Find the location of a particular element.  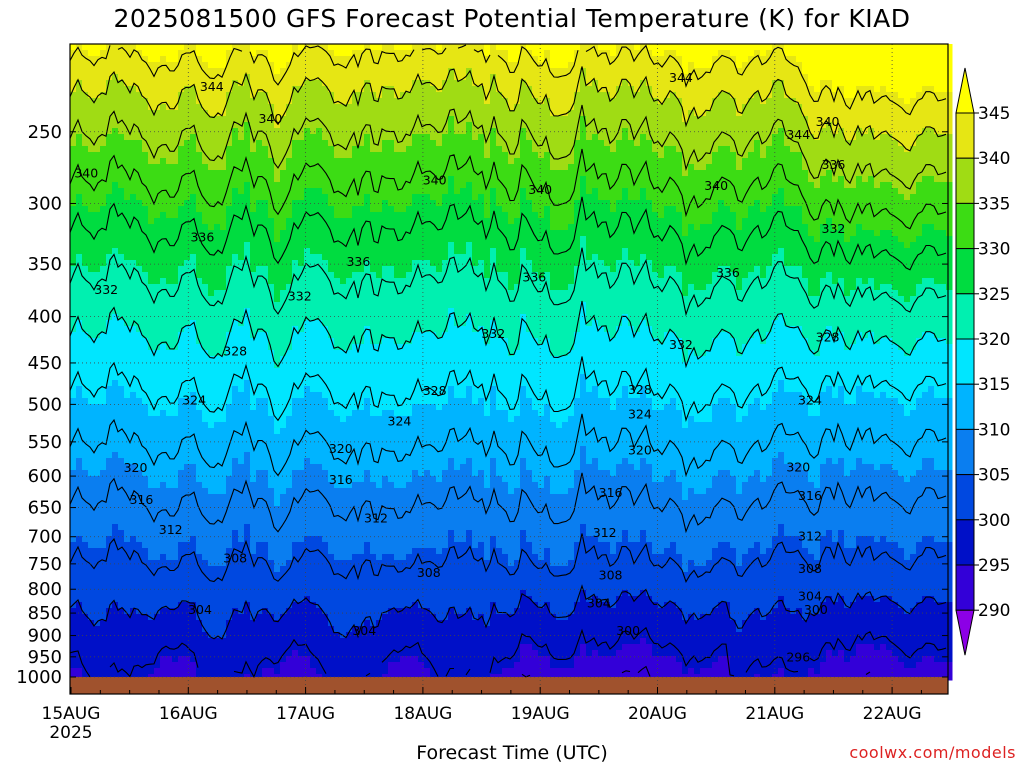

colorbar-label: 340 is located at coordinates (994, 159).